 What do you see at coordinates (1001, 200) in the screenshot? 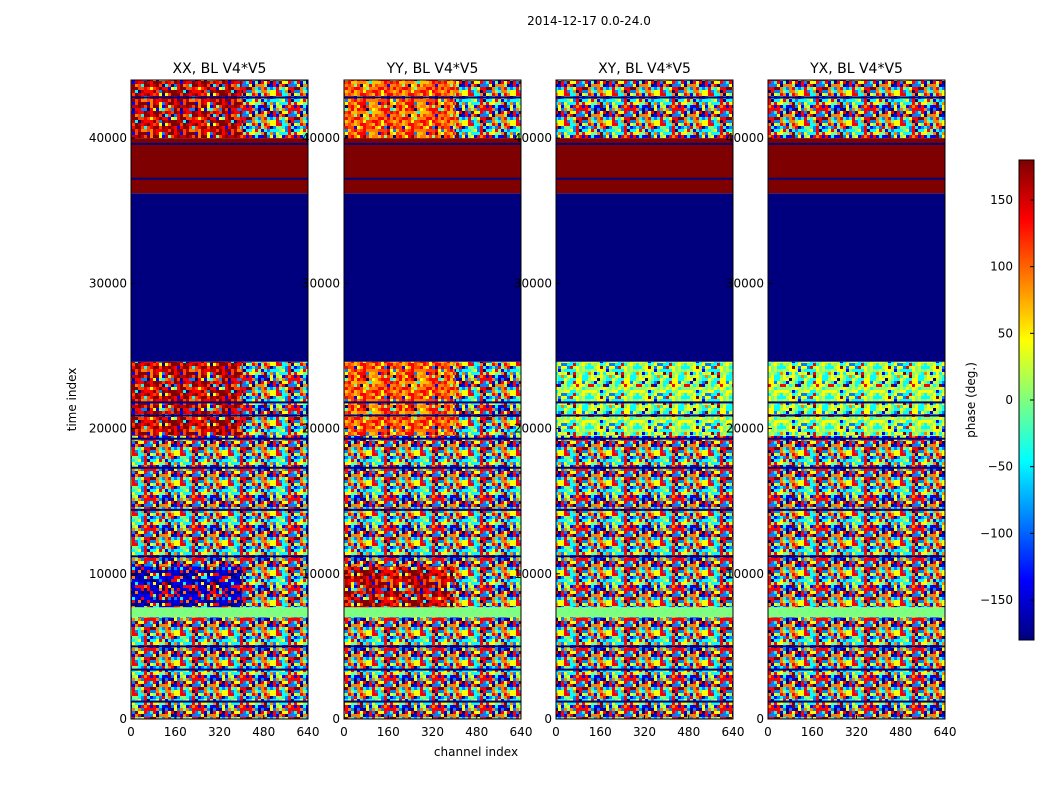
I see `colorbar-tick-label: 150` at bounding box center [1001, 200].